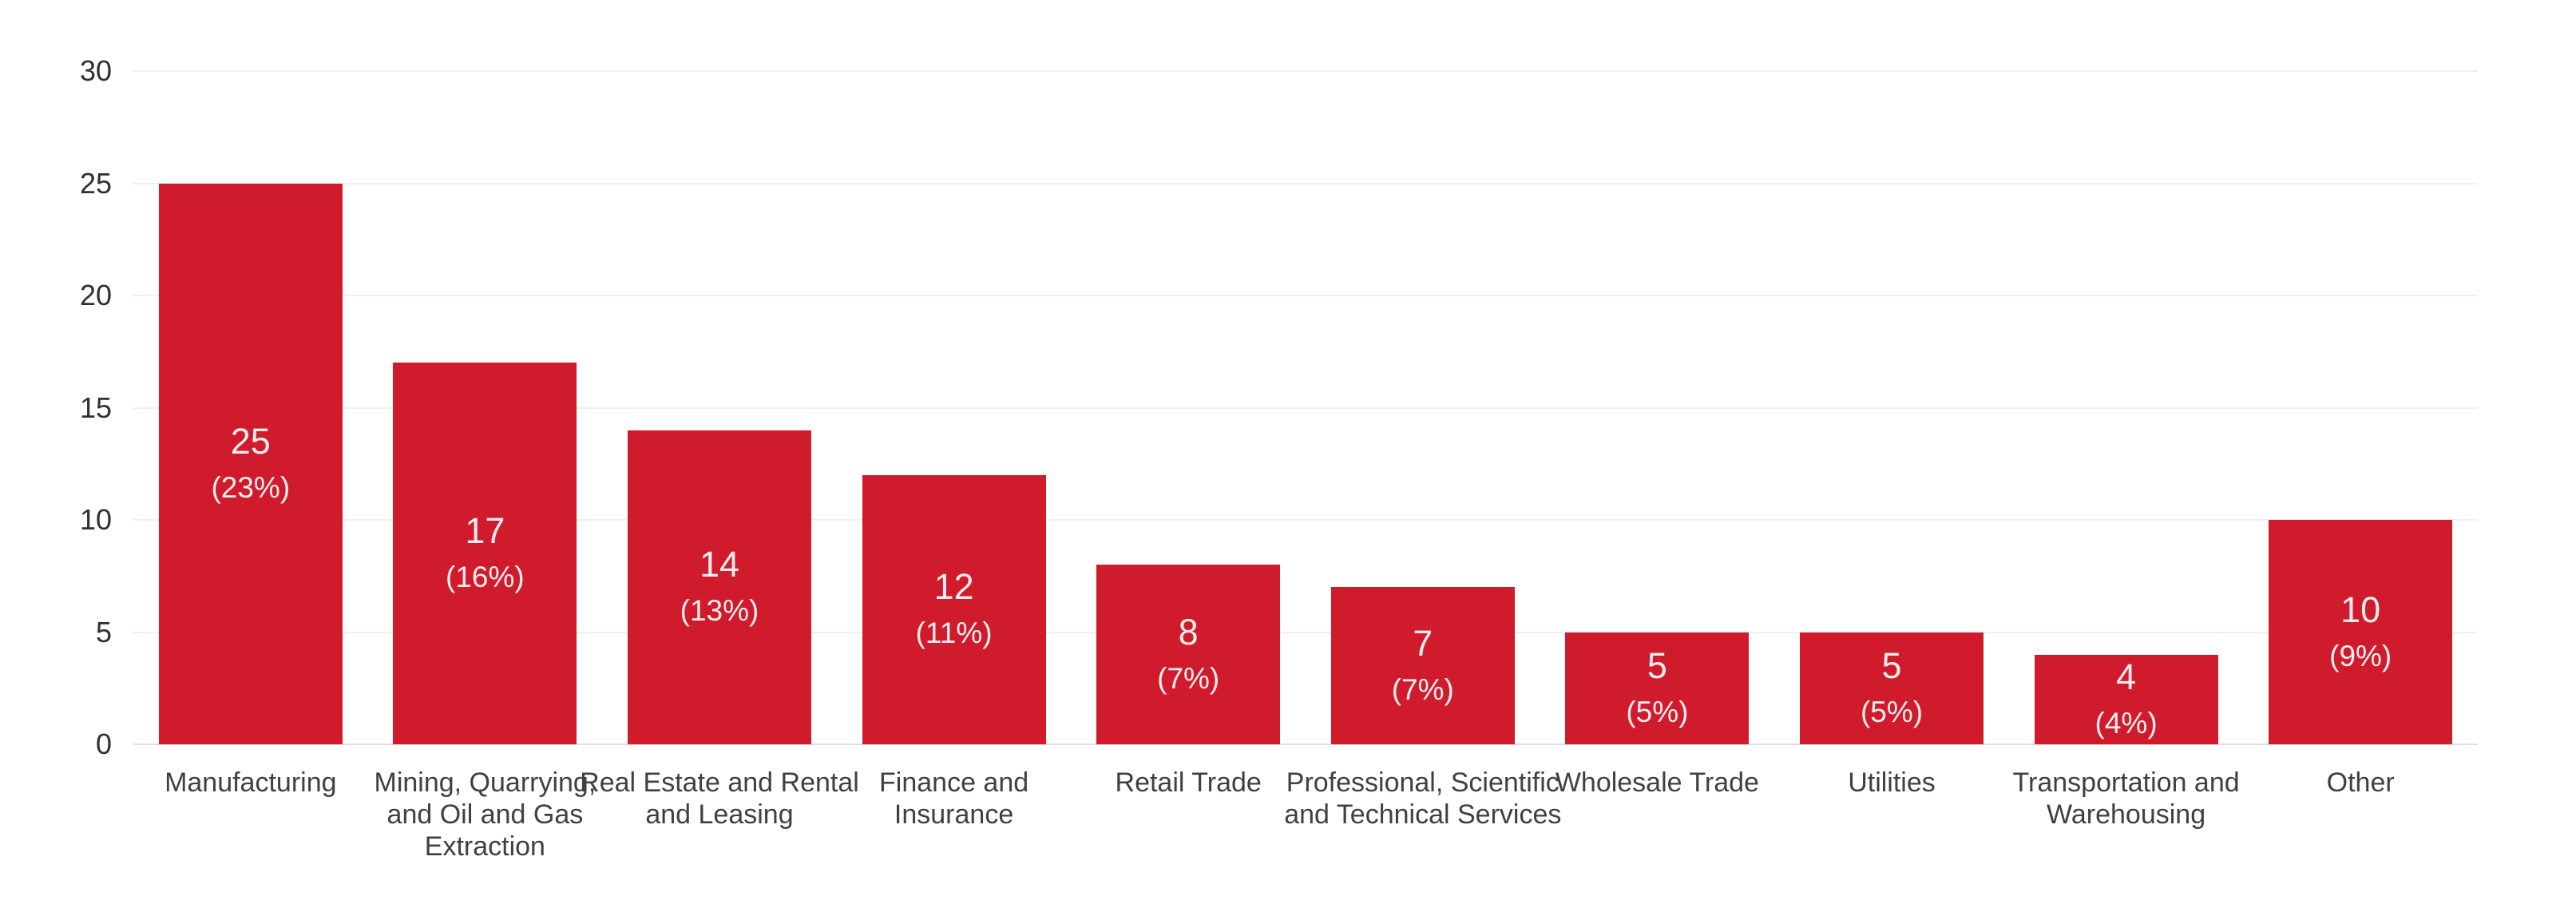  Describe the element at coordinates (2126, 814) in the screenshot. I see `category-label-line: Warehousing` at that location.